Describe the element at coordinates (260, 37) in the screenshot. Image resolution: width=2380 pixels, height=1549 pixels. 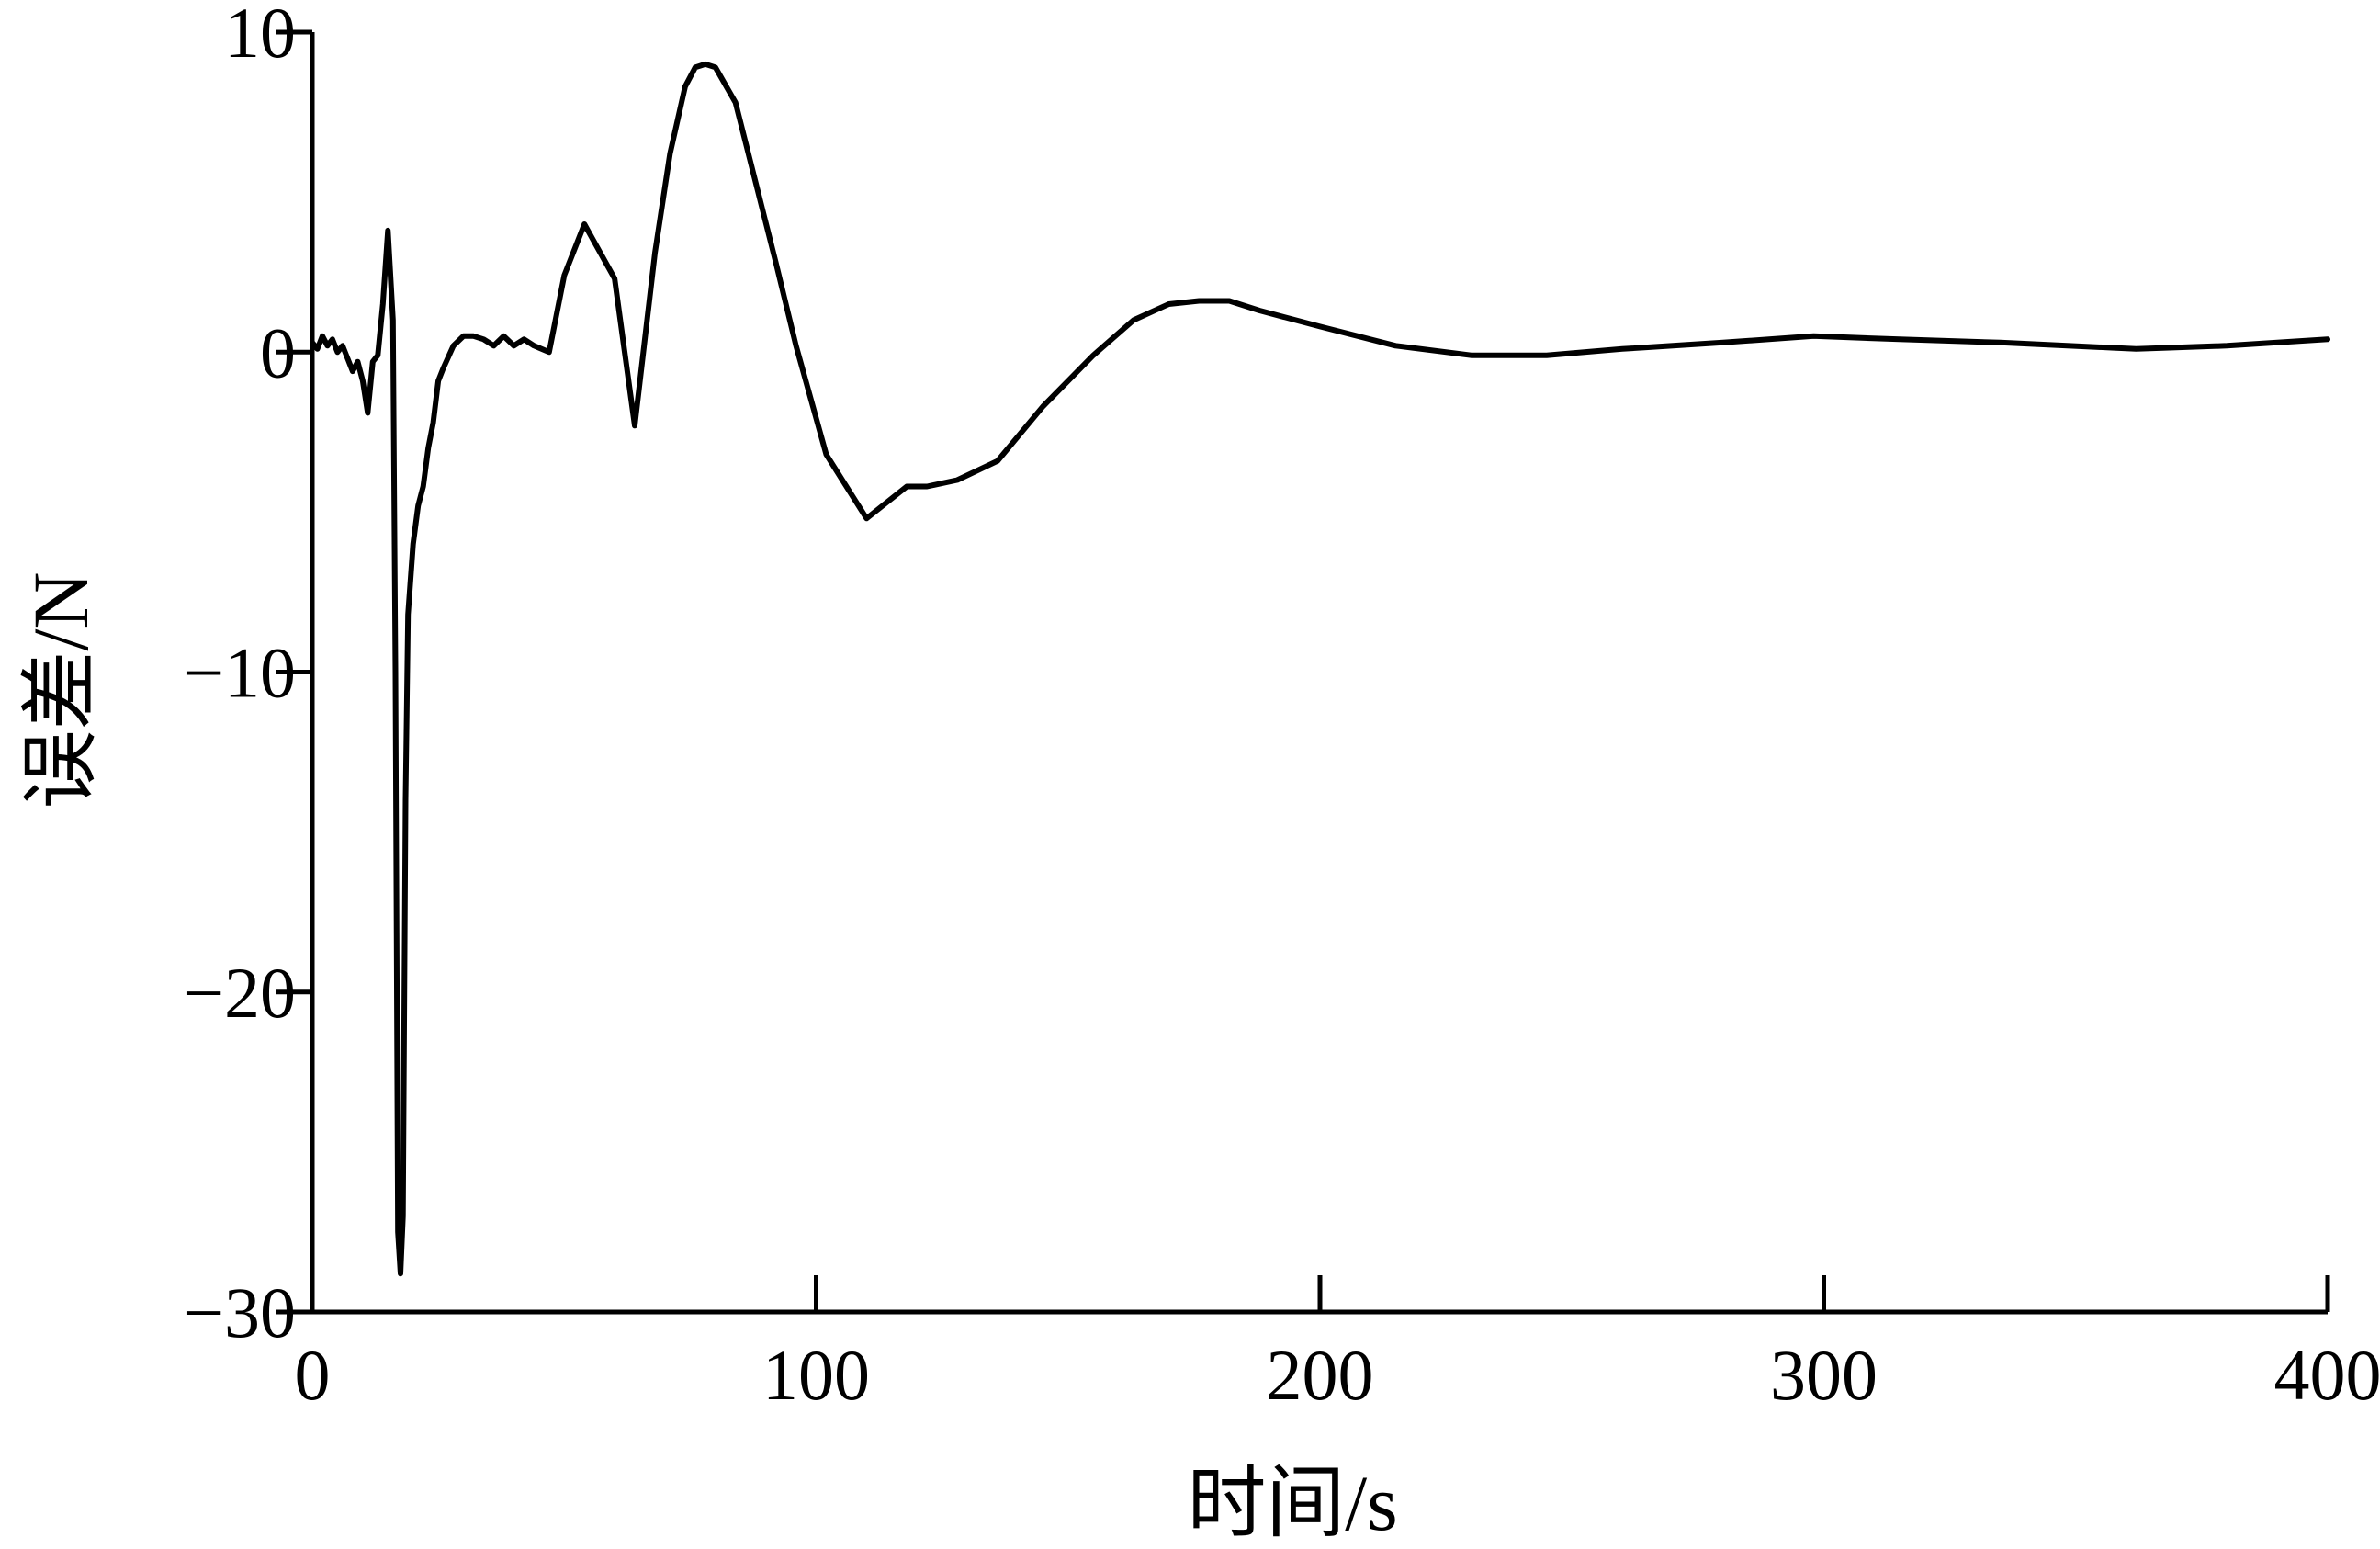
I see `y-tick-label: 10` at that location.